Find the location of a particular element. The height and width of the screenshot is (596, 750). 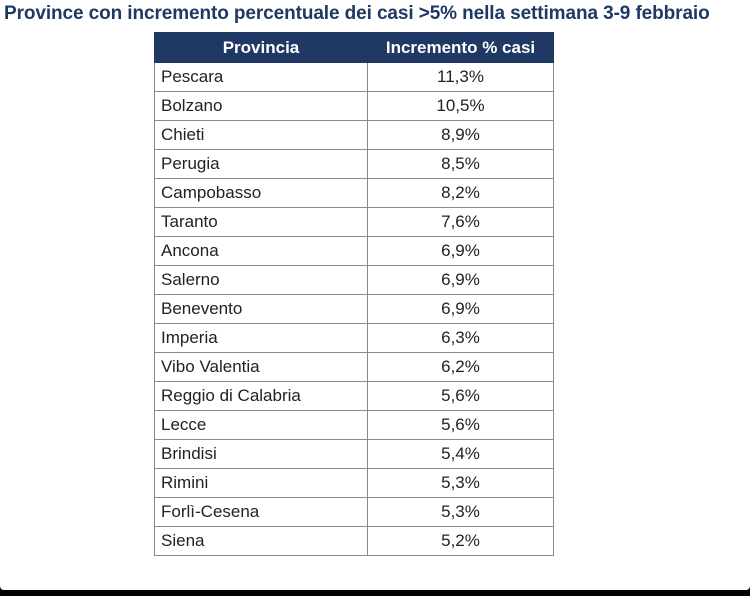

cell-provincia: Vibo Valentia is located at coordinates (261, 367).